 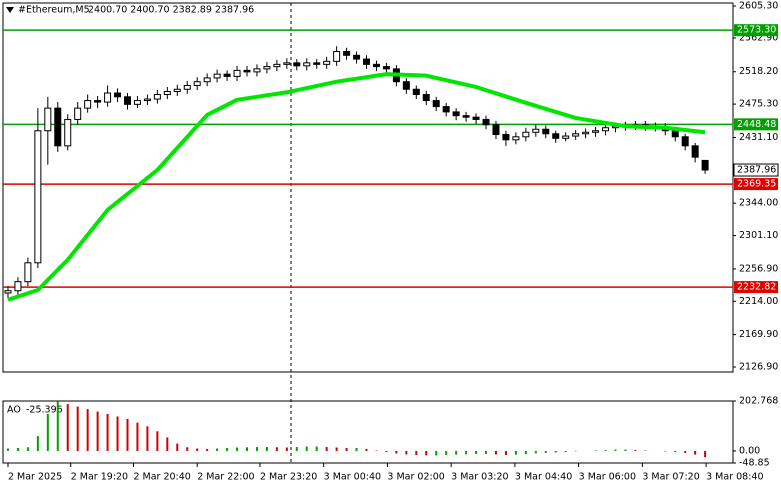 What do you see at coordinates (758, 268) in the screenshot?
I see `y-tick-label: 2256.90` at bounding box center [758, 268].